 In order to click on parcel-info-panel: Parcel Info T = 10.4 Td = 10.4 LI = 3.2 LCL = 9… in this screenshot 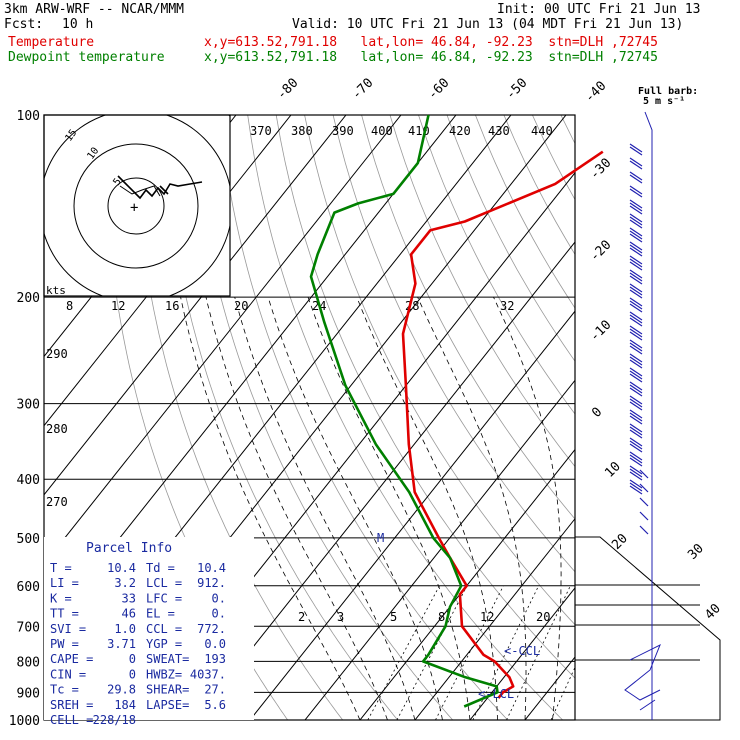, I will do `click(149, 632)`.